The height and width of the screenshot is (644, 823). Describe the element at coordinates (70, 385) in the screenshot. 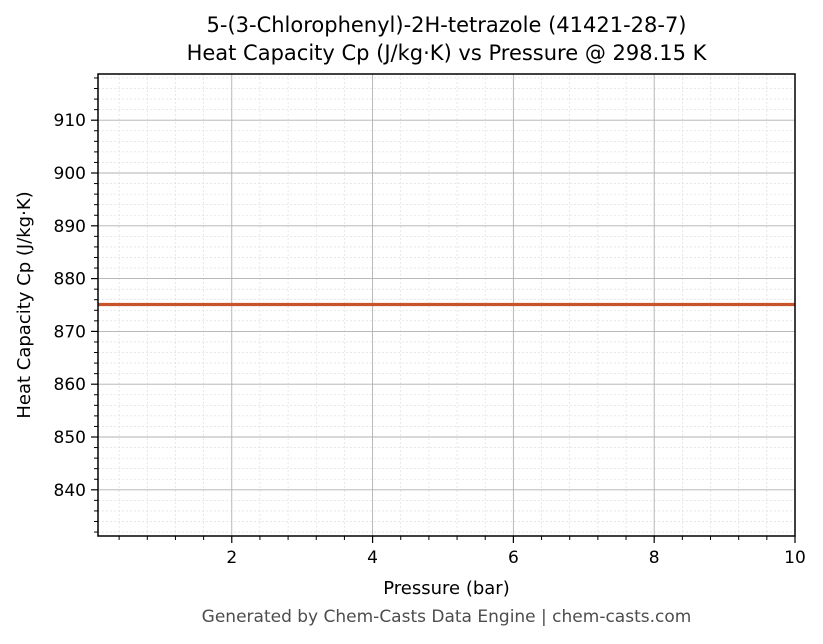

I see `y-tick-label: 860` at that location.